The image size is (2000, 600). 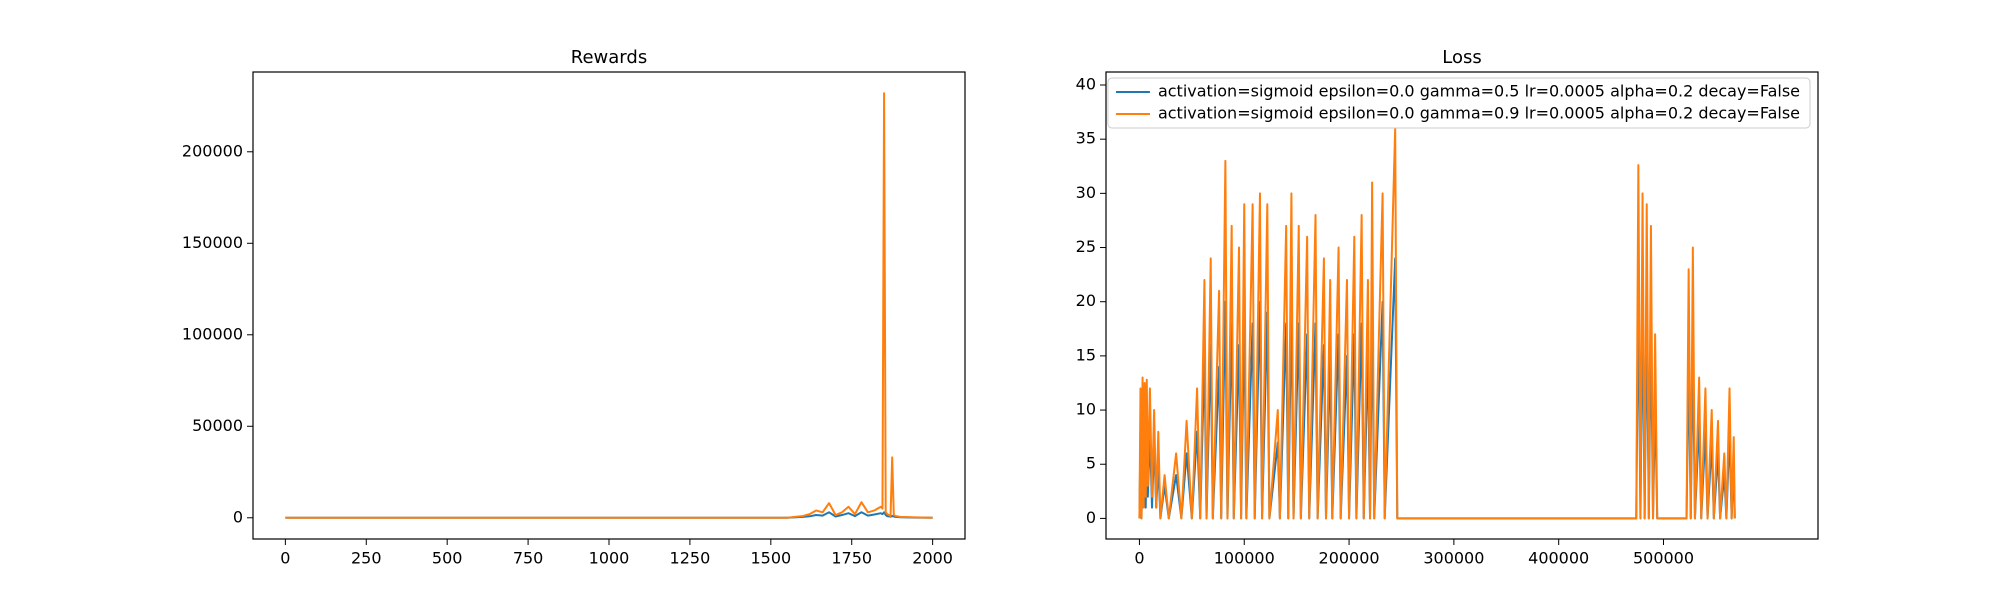 I want to click on x-tick-label: 200000, so click(x=1349, y=558).